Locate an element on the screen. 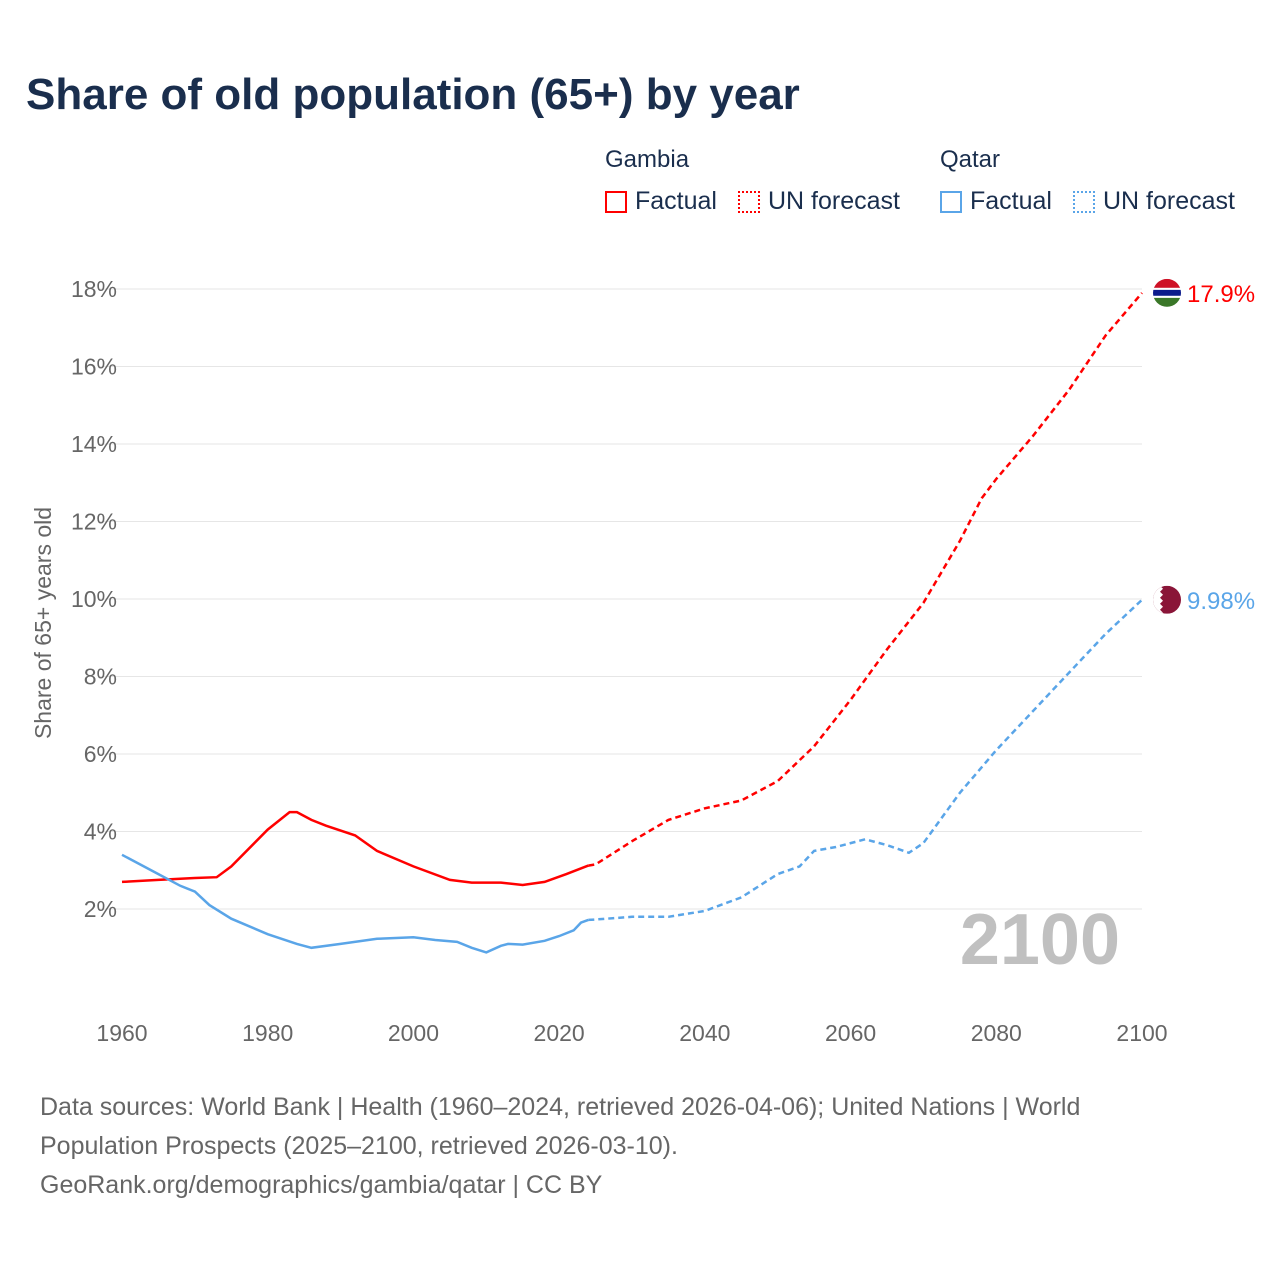 The height and width of the screenshot is (1280, 1280). gambia-factual-line is located at coordinates (355, 848).